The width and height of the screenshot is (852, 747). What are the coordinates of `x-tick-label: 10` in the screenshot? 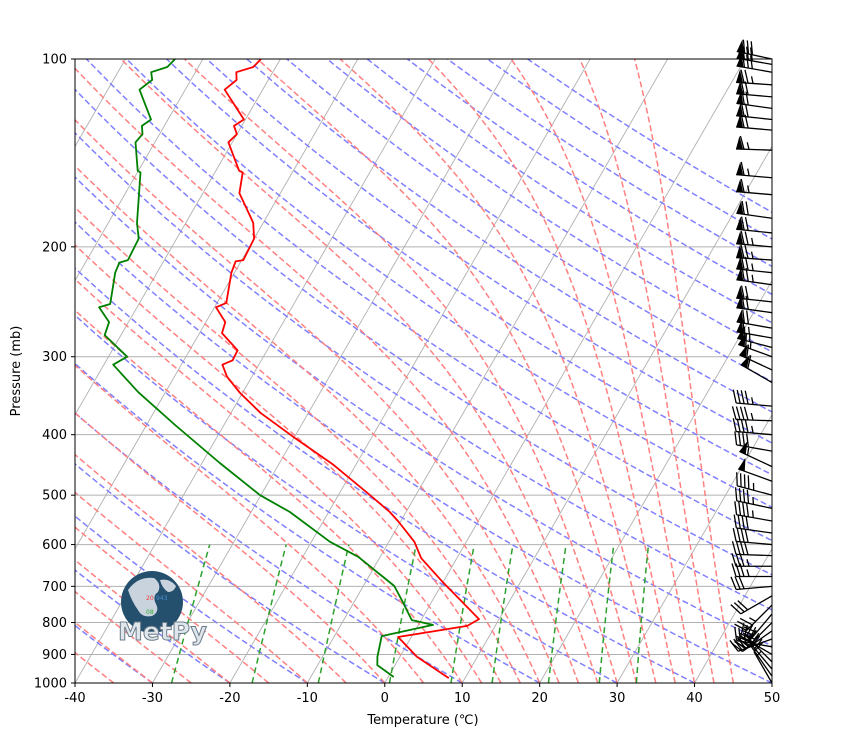 It's located at (462, 698).